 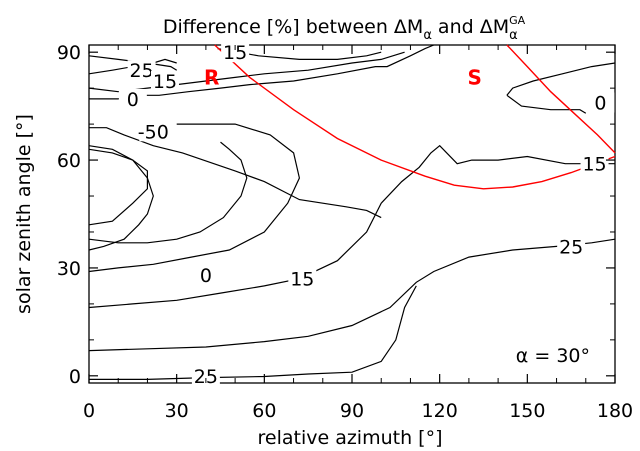 I want to click on marker-r: R, so click(x=211, y=77).